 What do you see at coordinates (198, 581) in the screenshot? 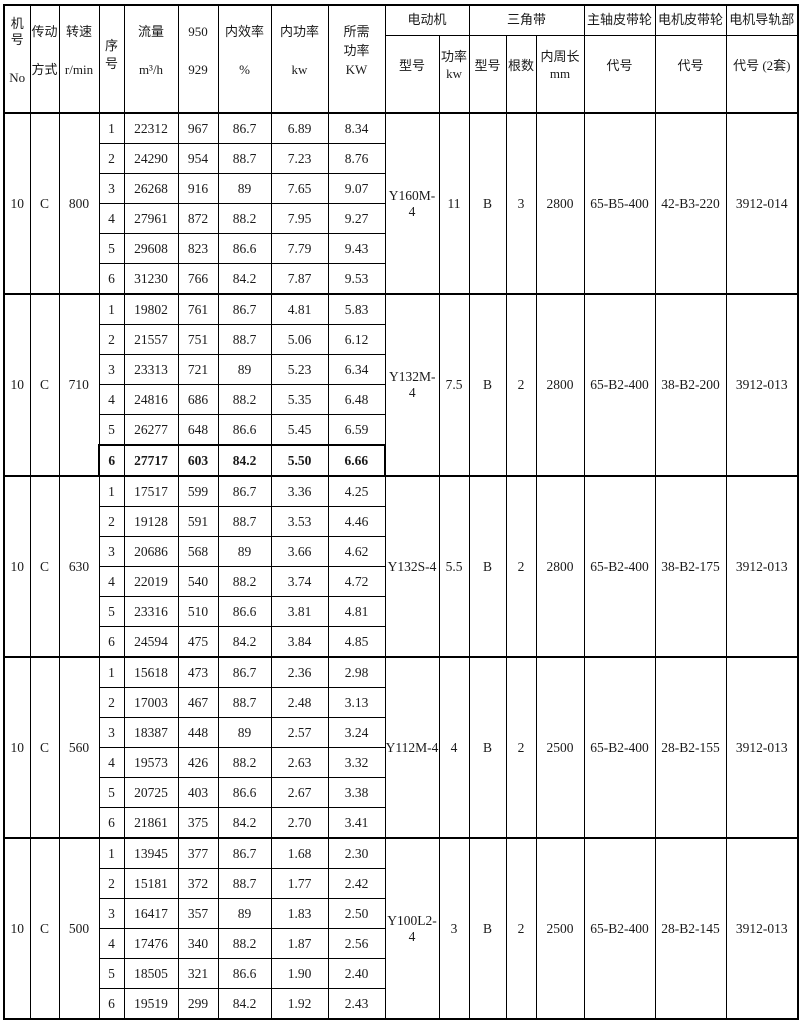
I see `pressure-cell: 540` at bounding box center [198, 581].